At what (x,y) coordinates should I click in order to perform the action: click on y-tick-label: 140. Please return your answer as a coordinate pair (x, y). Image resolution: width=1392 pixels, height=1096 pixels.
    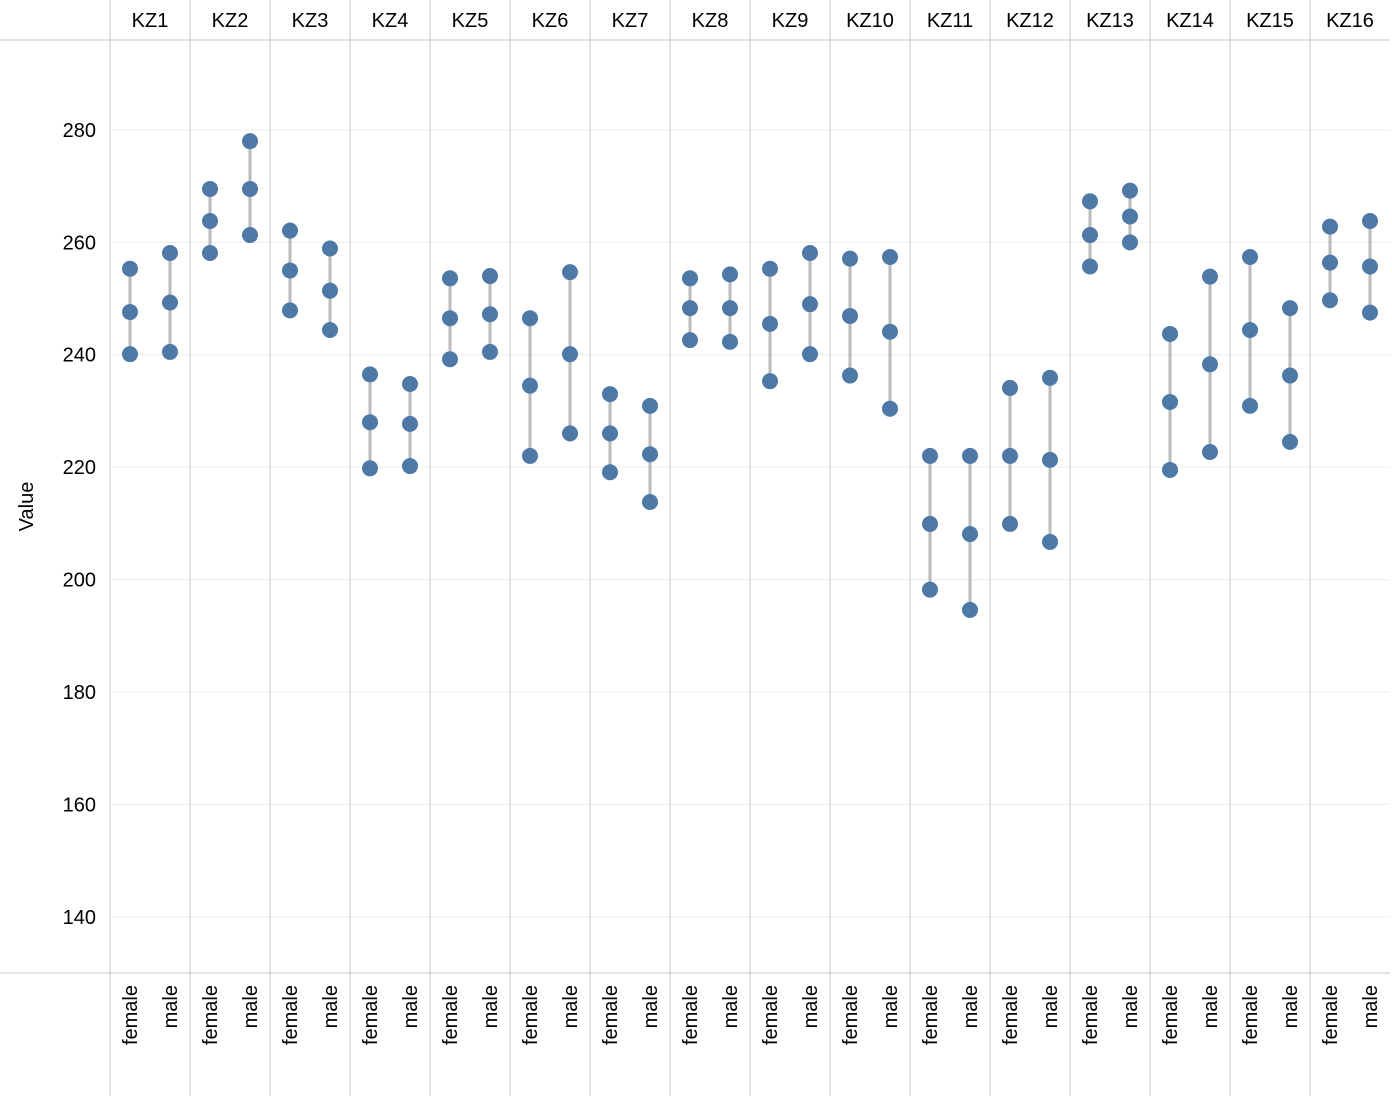
    Looking at the image, I should click on (79, 918).